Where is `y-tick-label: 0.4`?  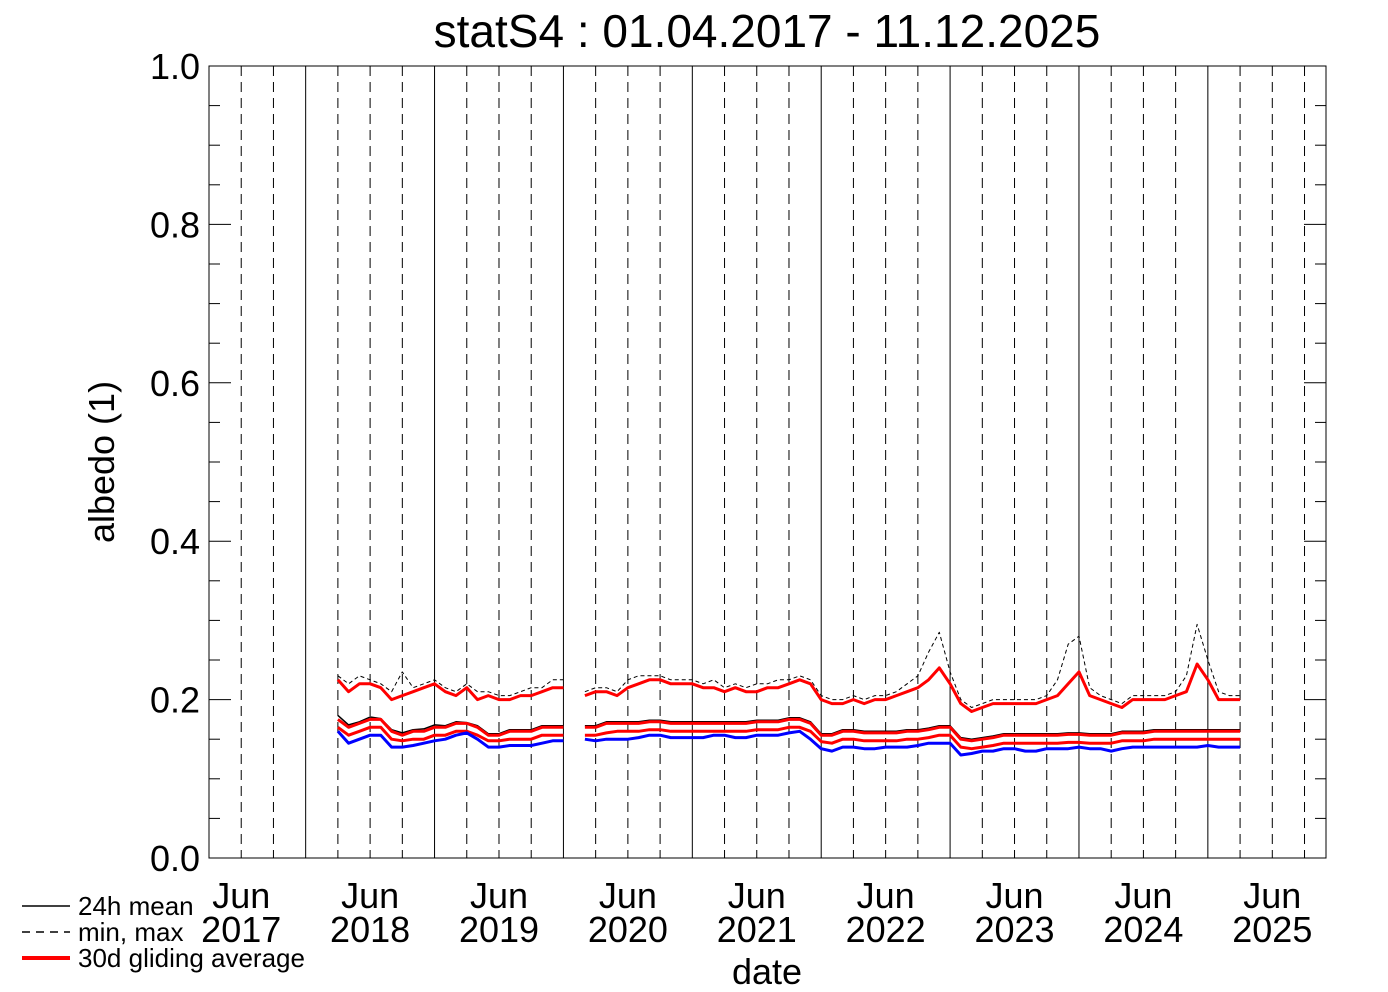
y-tick-label: 0.4 is located at coordinates (175, 541).